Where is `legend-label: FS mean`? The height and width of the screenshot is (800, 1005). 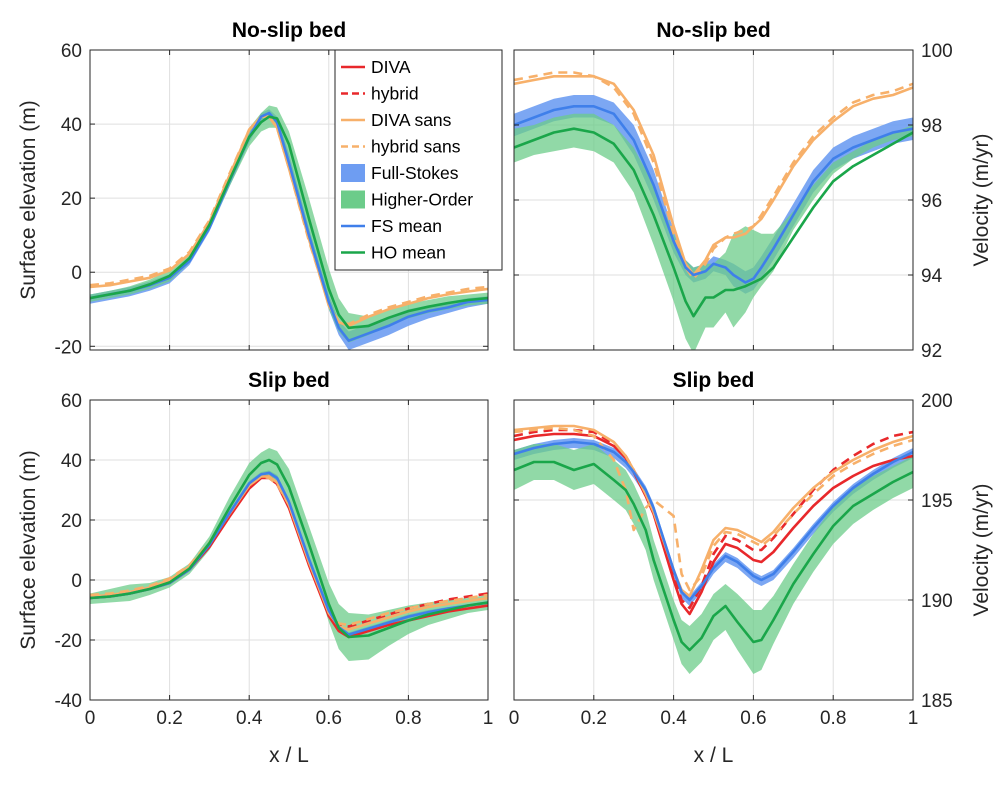
legend-label: FS mean is located at coordinates (406, 226).